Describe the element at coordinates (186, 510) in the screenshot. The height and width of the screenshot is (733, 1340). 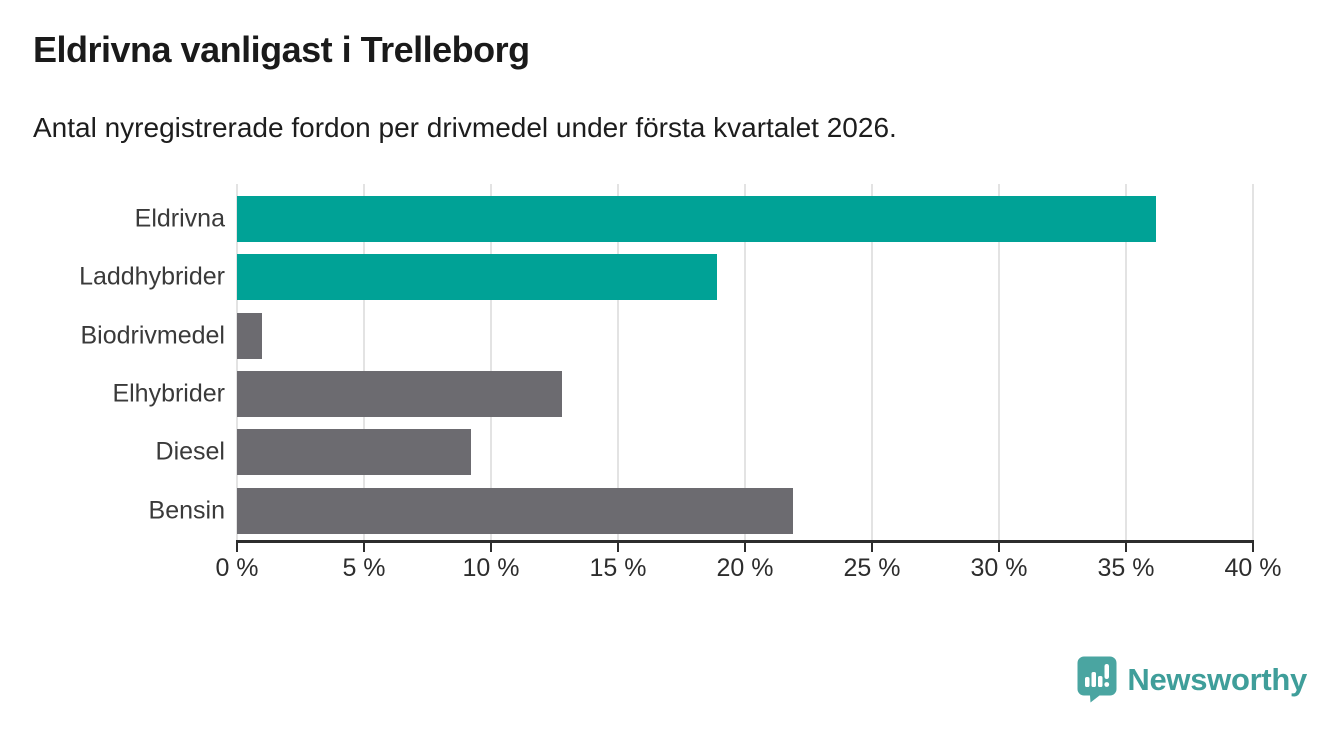
I see `category-label: Bensin` at that location.